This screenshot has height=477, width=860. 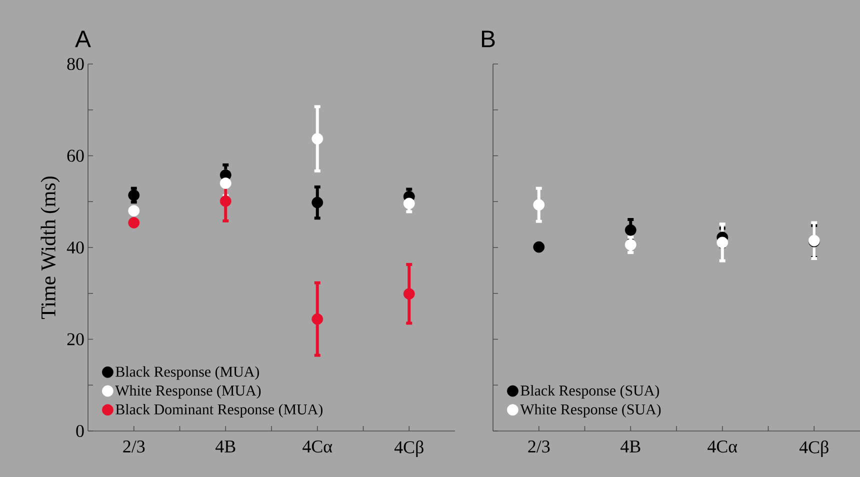 What do you see at coordinates (75, 247) in the screenshot?
I see `y-tick-label: 40` at bounding box center [75, 247].